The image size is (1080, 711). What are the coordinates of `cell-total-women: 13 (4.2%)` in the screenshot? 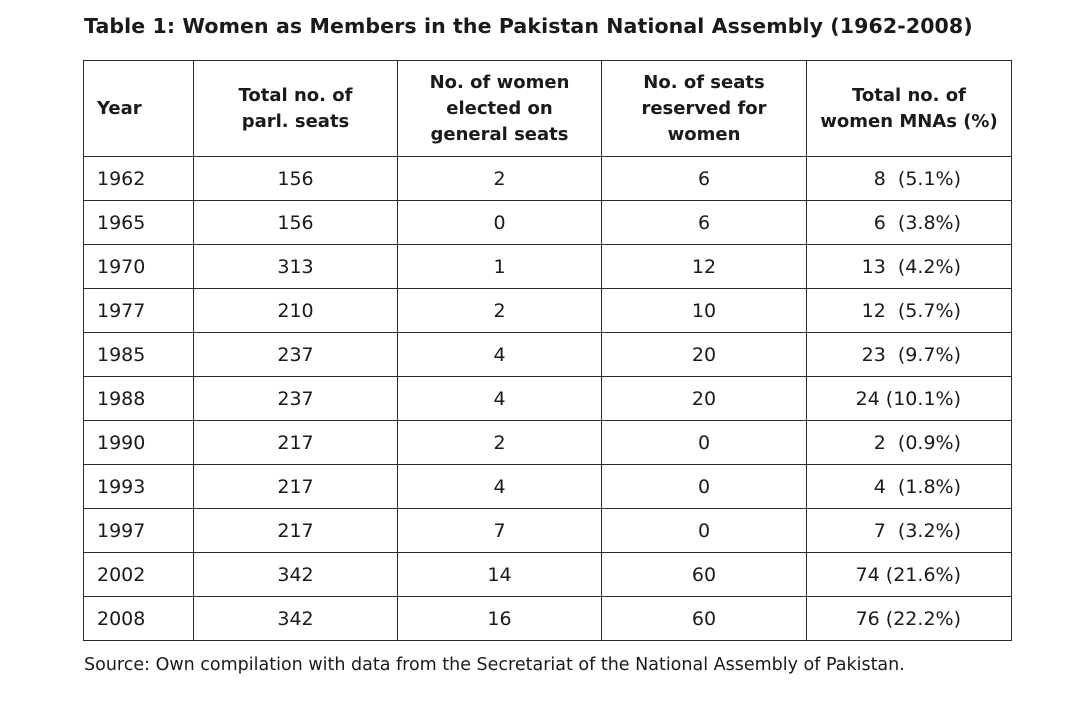 It's located at (909, 266).